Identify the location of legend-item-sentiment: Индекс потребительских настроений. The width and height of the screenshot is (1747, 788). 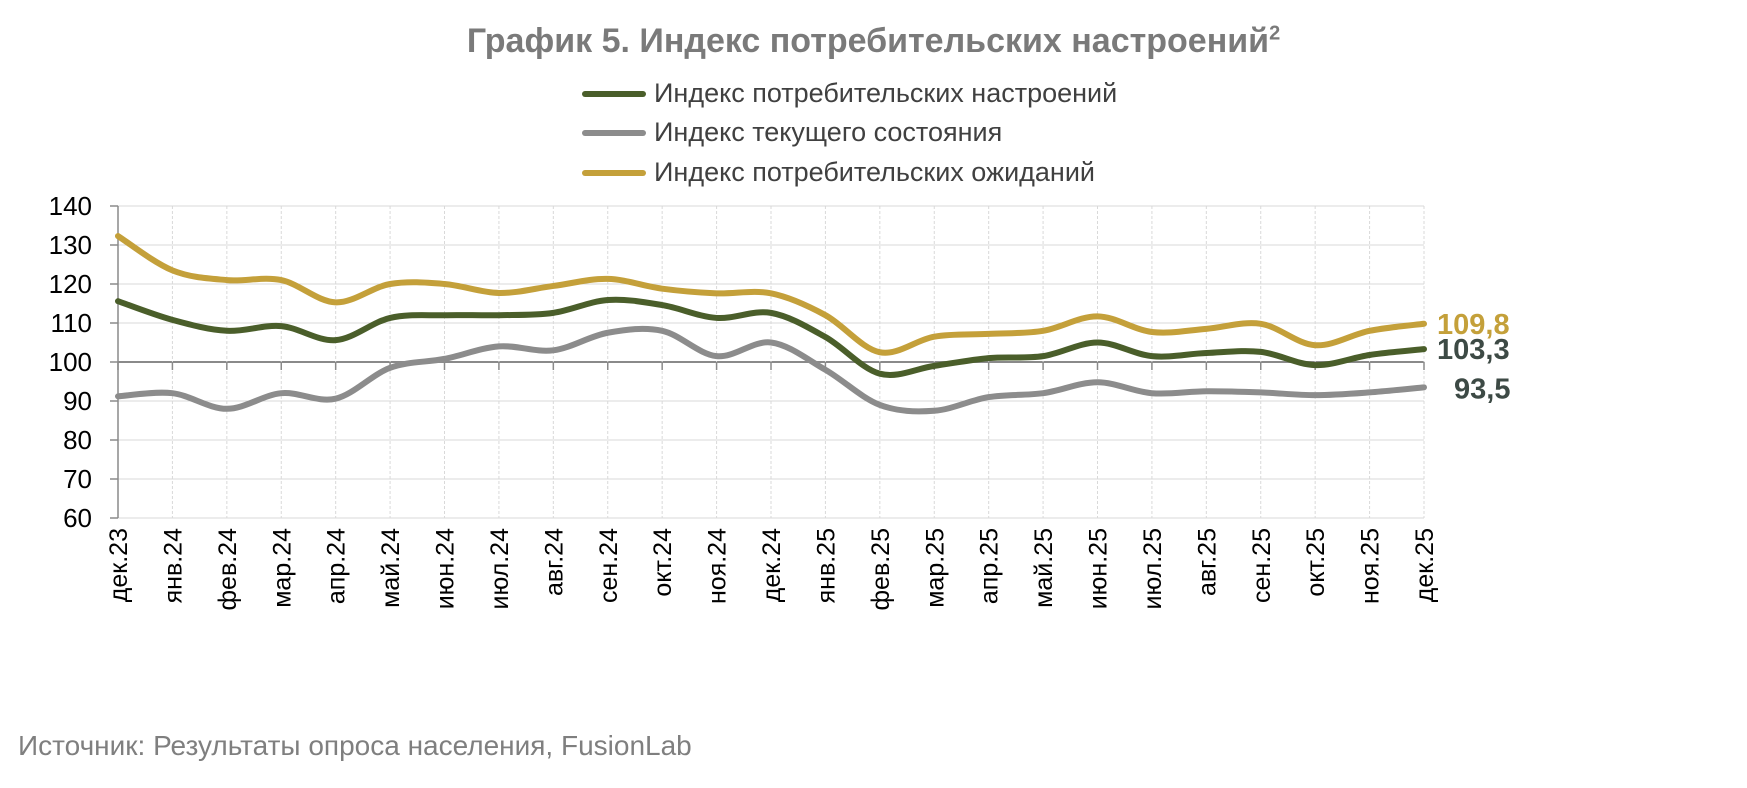
(849, 93).